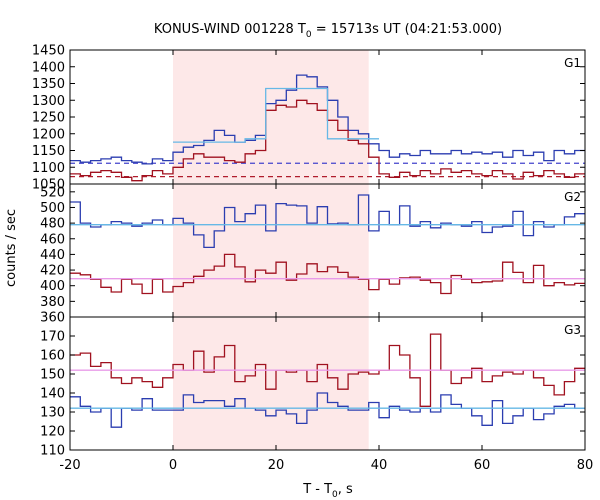  What do you see at coordinates (48, 84) in the screenshot?
I see `y-tick-label: 1350` at bounding box center [48, 84].